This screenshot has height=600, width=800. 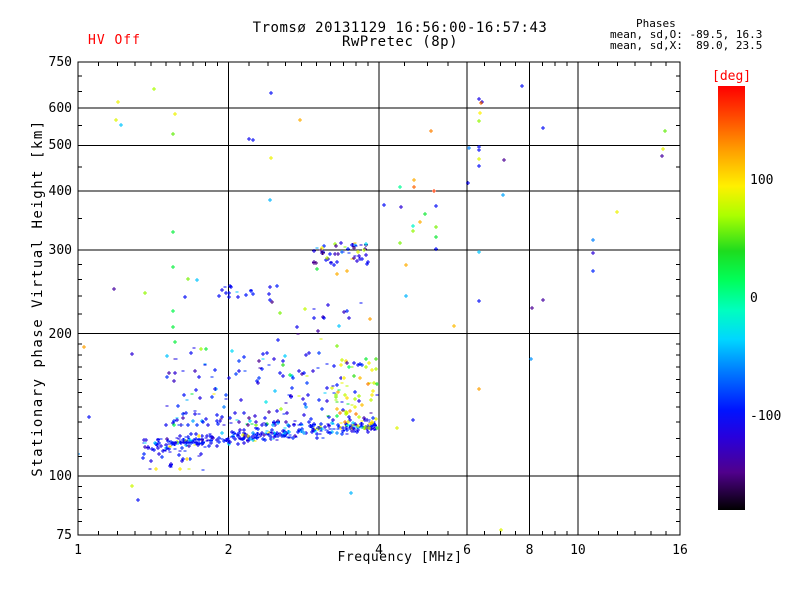 What do you see at coordinates (578, 550) in the screenshot?
I see `x-tick-label: 10` at bounding box center [578, 550].